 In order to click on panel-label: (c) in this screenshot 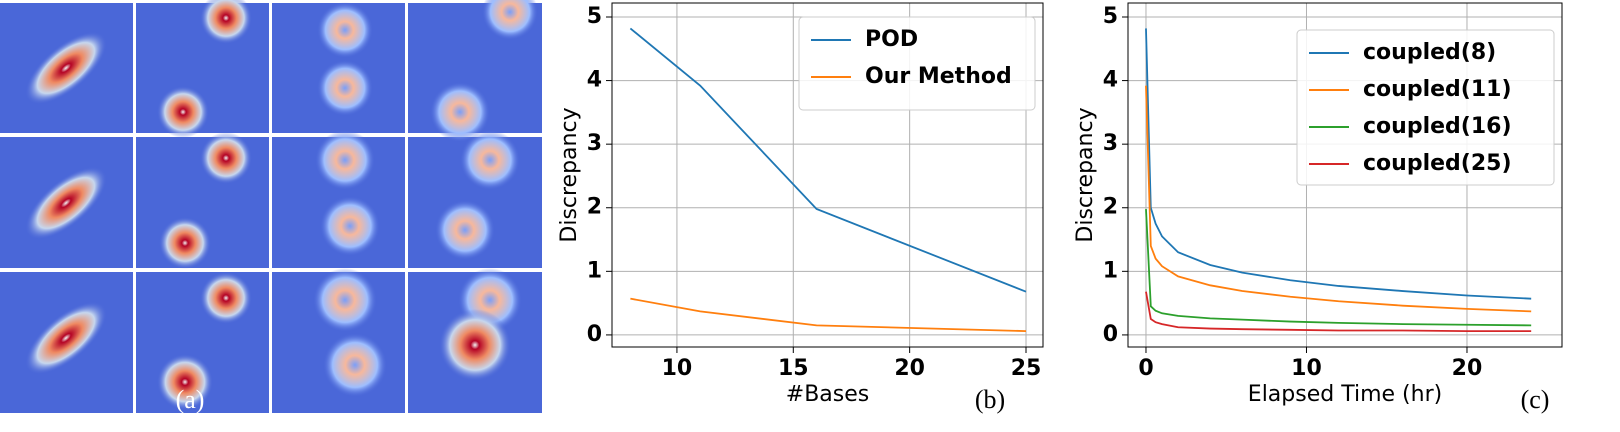, I will do `click(1535, 399)`.